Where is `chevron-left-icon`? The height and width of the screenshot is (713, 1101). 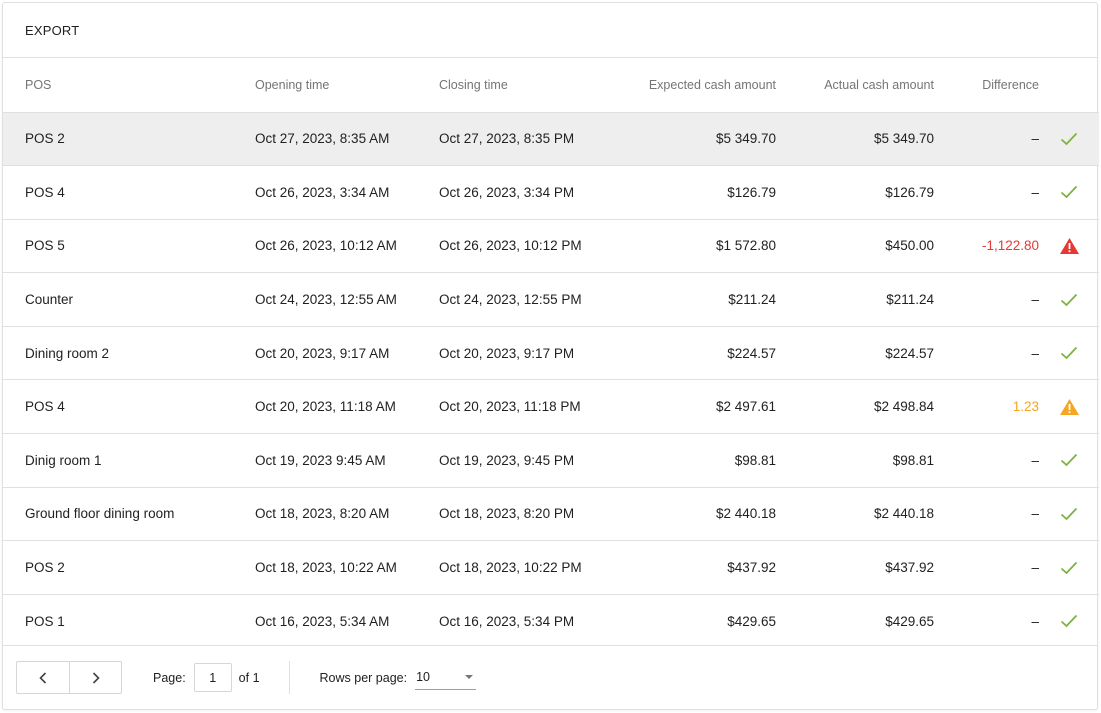 chevron-left-icon is located at coordinates (43, 677).